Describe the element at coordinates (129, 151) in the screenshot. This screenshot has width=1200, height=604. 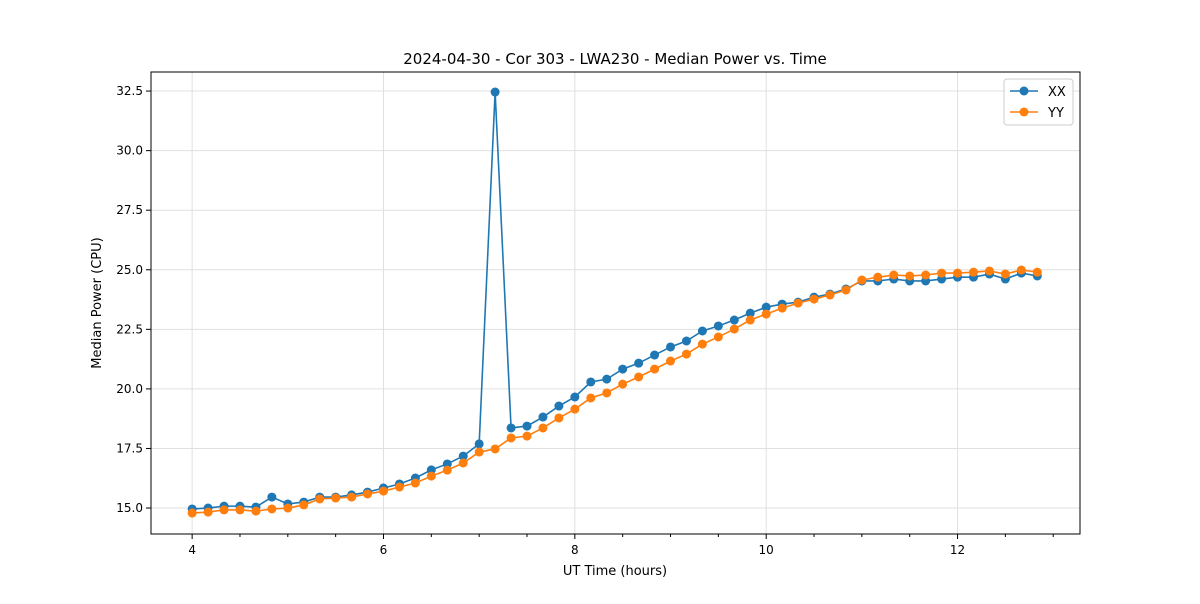
I see `y-tick-label: 30.0` at that location.